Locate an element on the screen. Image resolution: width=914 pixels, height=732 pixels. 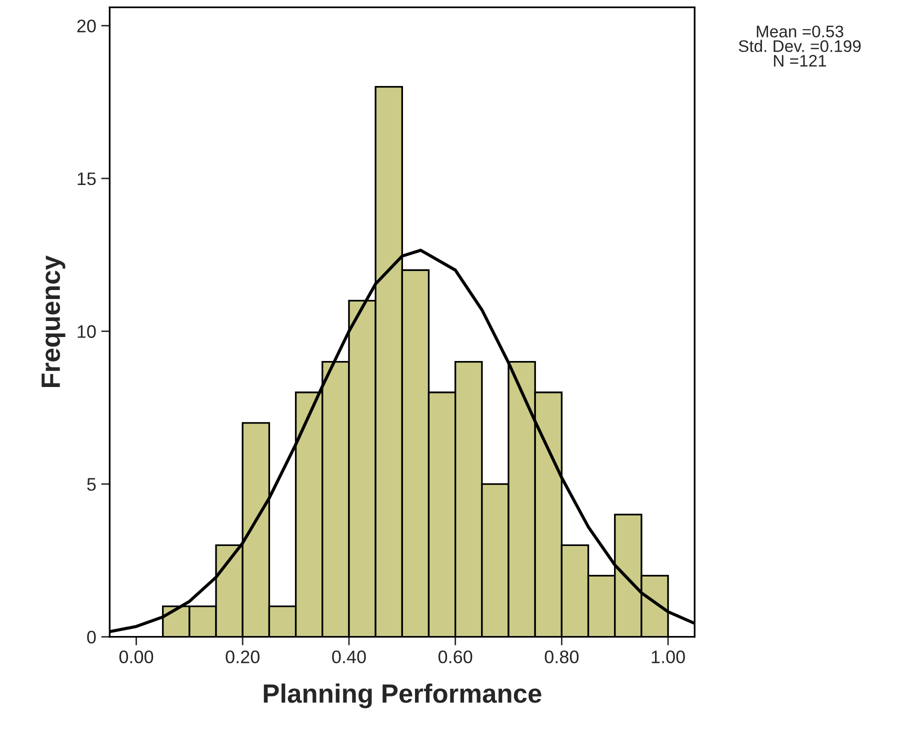
y-tick-label: 5 is located at coordinates (91, 484).